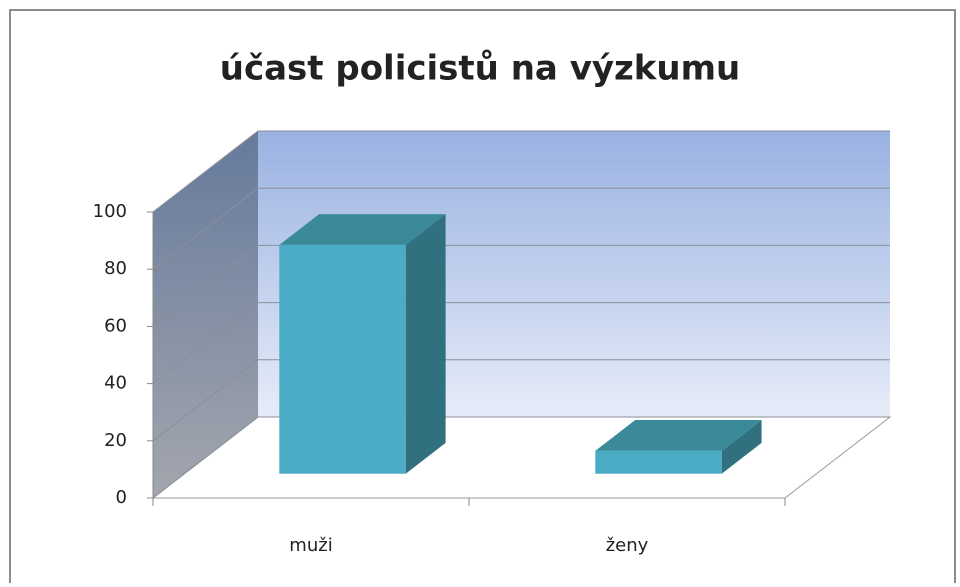  What do you see at coordinates (121, 497) in the screenshot?
I see `y-tick-label: 0` at bounding box center [121, 497].